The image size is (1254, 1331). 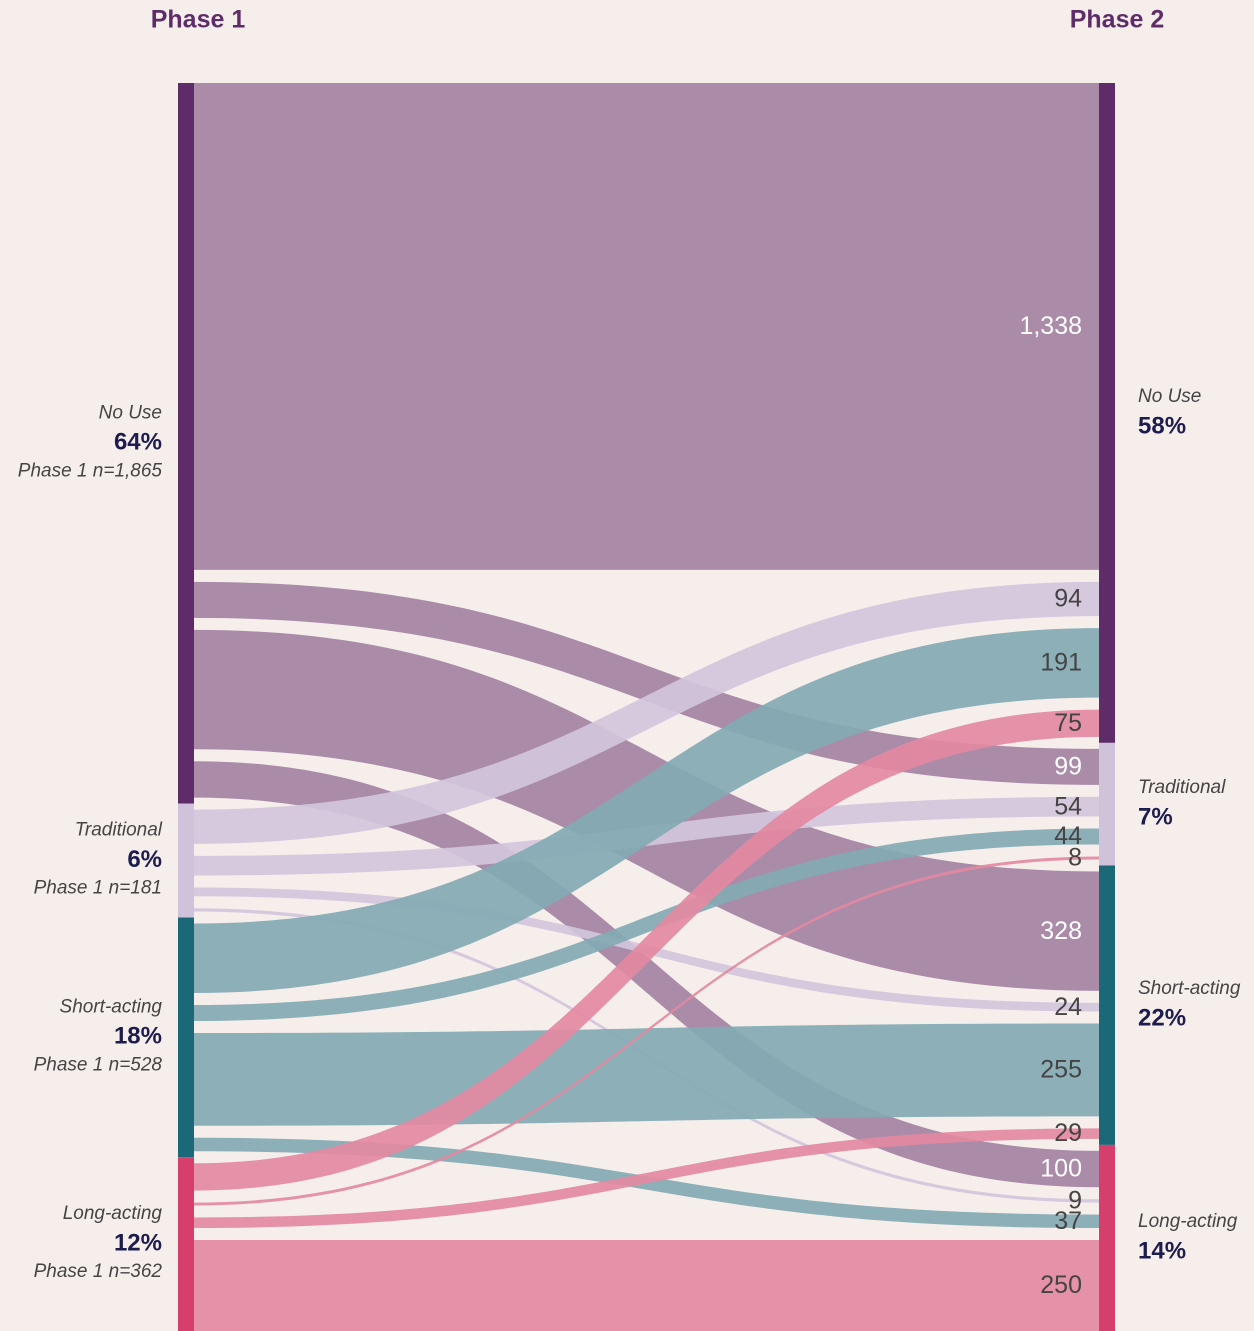 I want to click on value-label: 8, so click(x=1075, y=858).